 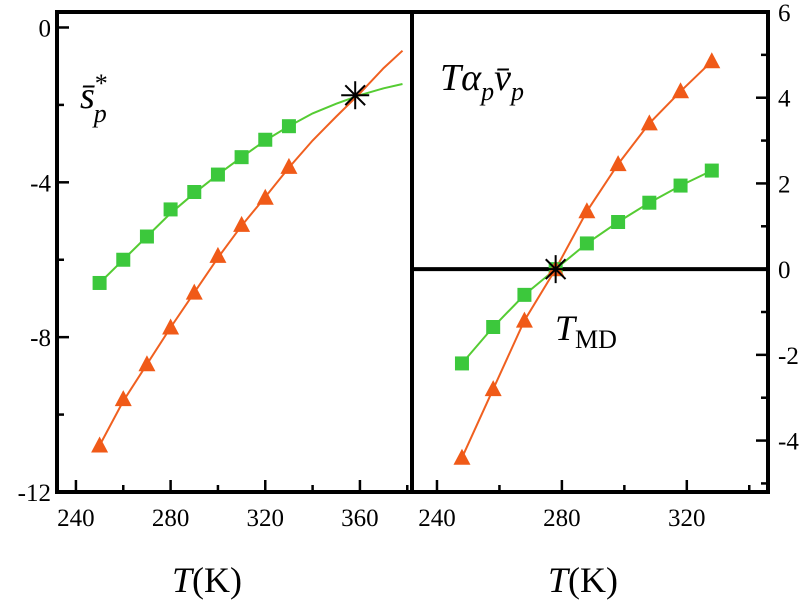 What do you see at coordinates (171, 518) in the screenshot?
I see `left-xtick-label: 280` at bounding box center [171, 518].